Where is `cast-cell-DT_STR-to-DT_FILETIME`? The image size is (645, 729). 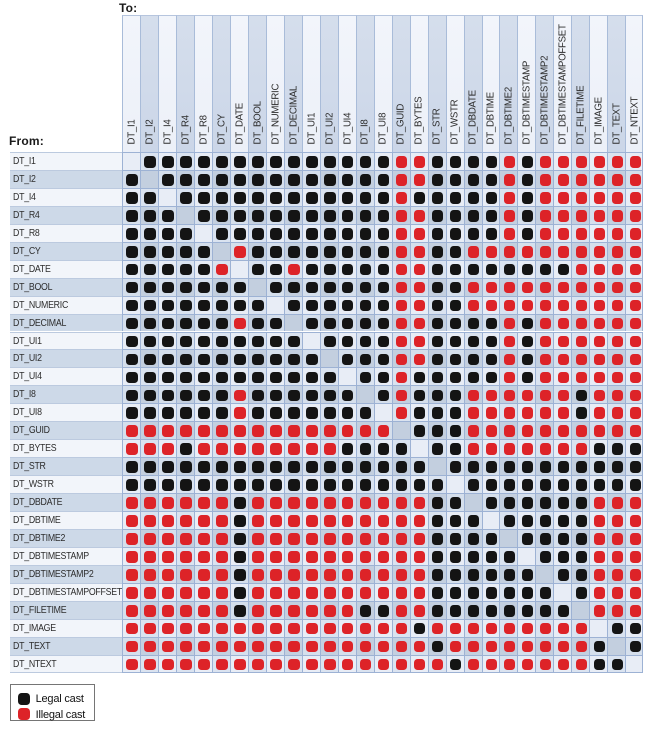
cast-cell-DT_STR-to-DT_FILETIME is located at coordinates (580, 466).